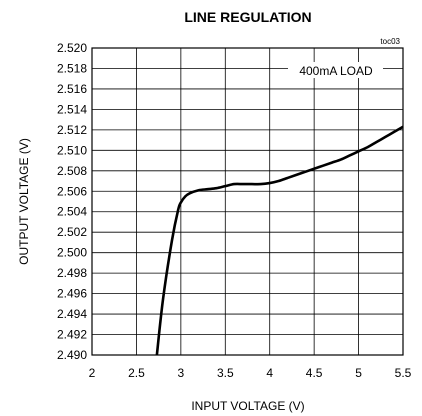 Image resolution: width=422 pixels, height=416 pixels. What do you see at coordinates (72, 335) in the screenshot?
I see `y-tick-label: 2.492` at bounding box center [72, 335].